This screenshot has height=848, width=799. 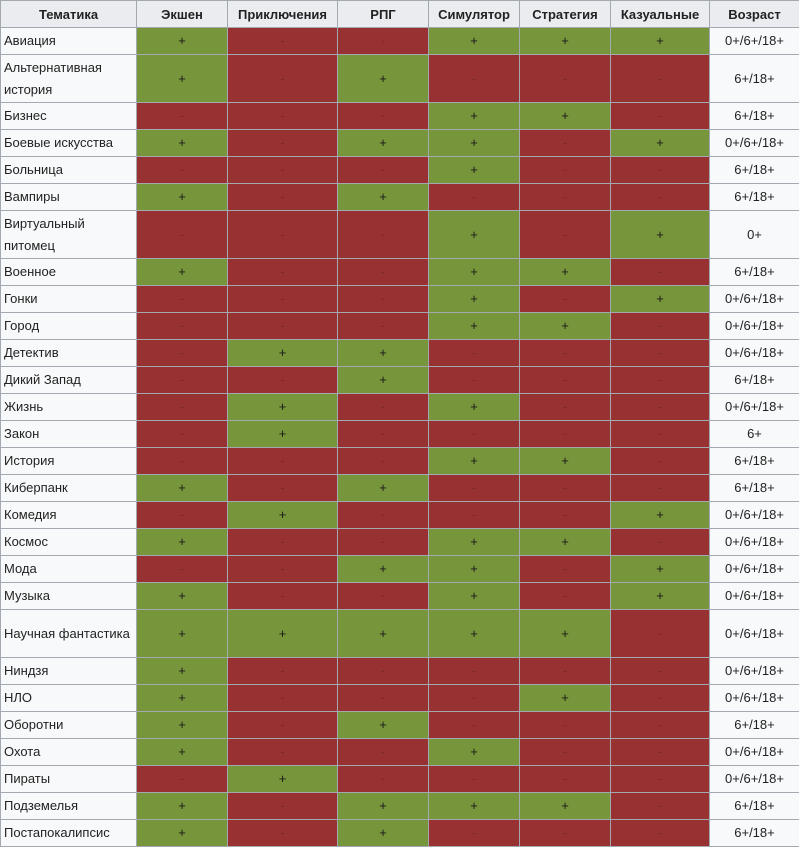 I want to click on table-row: Постапокалипсис + - + - - -6+/18+, so click(x=399, y=833).